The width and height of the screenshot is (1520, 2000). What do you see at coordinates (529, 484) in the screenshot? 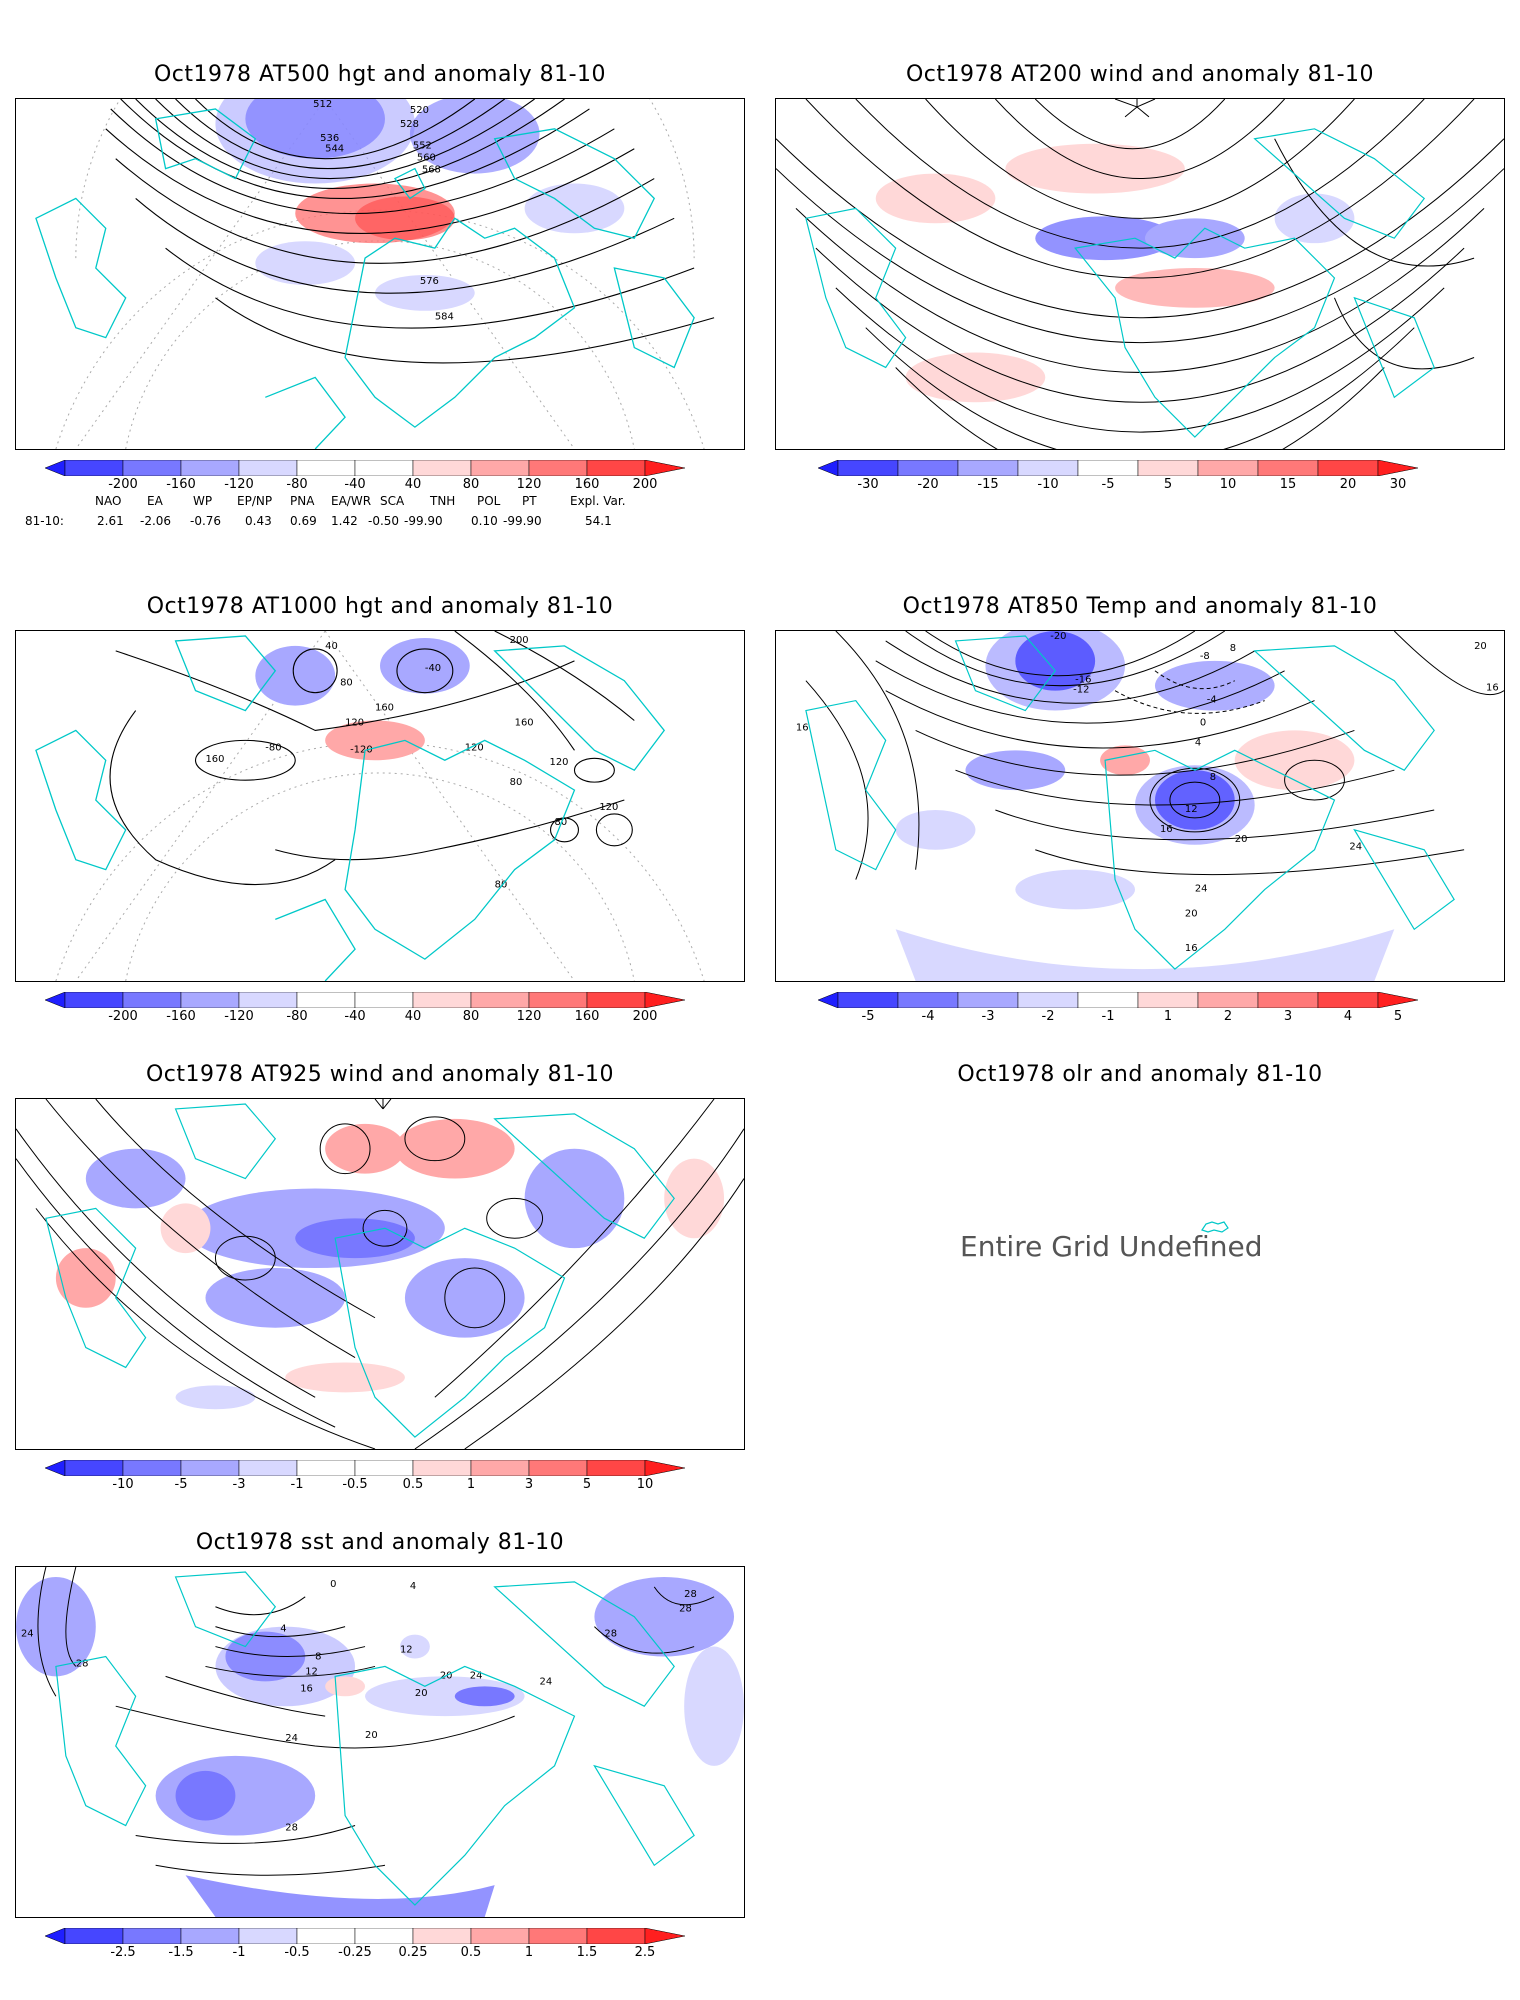
I see `tick: 120` at bounding box center [529, 484].